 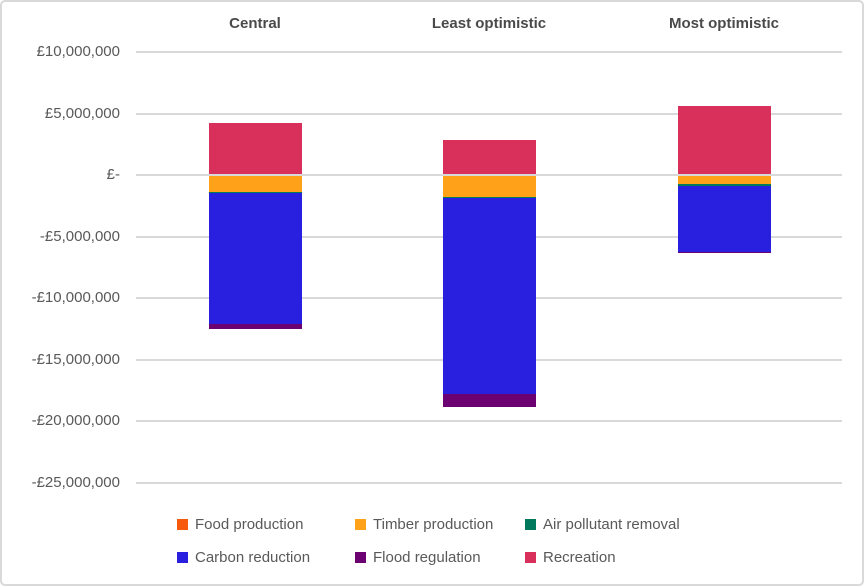 What do you see at coordinates (724, 218) in the screenshot?
I see `bar-segment-carbon-reduction-most-optimistic` at bounding box center [724, 218].